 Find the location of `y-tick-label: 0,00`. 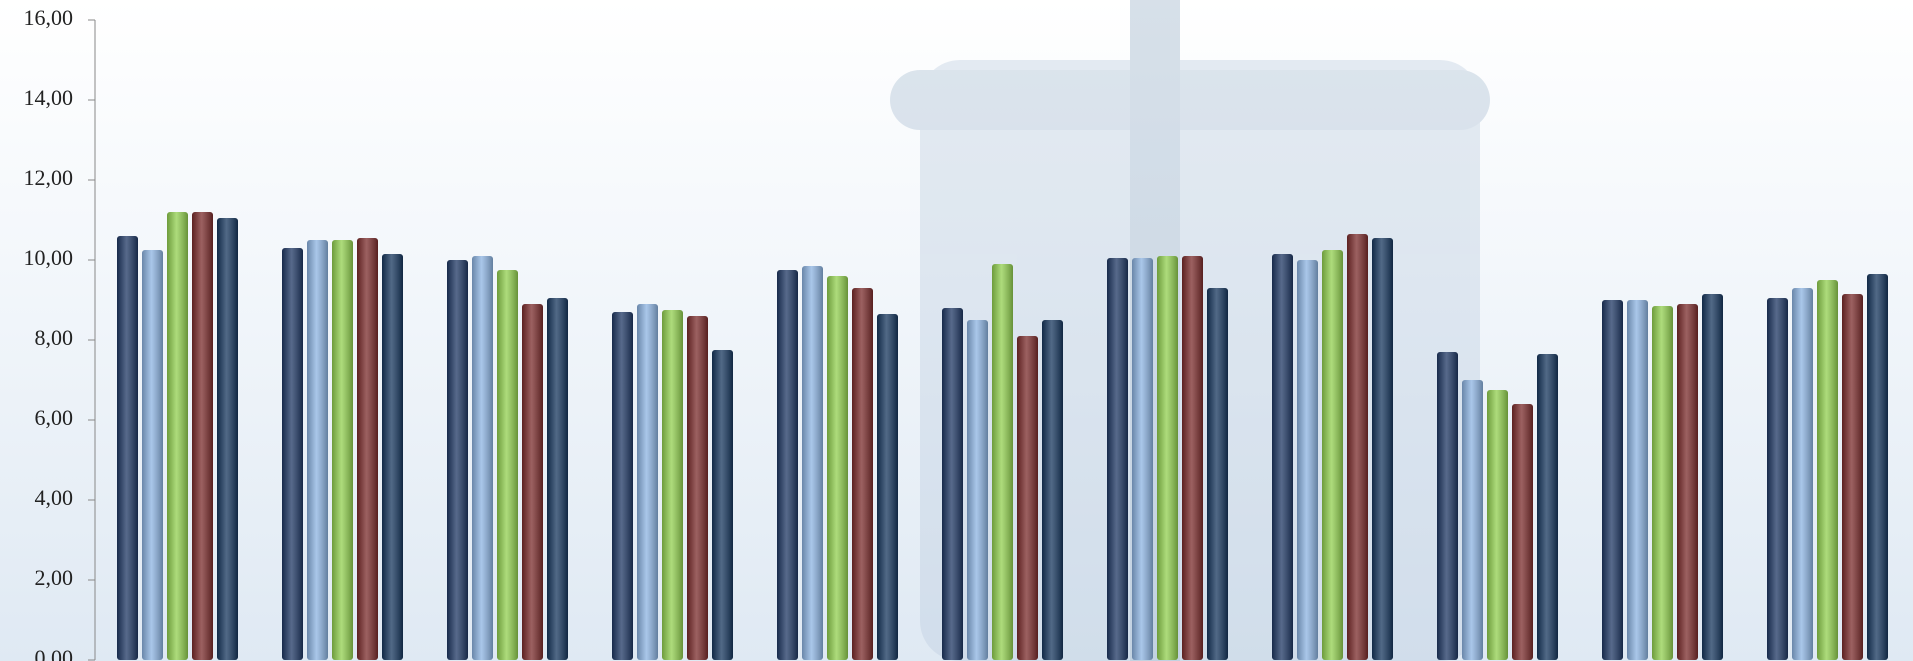

y-tick-label: 0,00 is located at coordinates (54, 653).